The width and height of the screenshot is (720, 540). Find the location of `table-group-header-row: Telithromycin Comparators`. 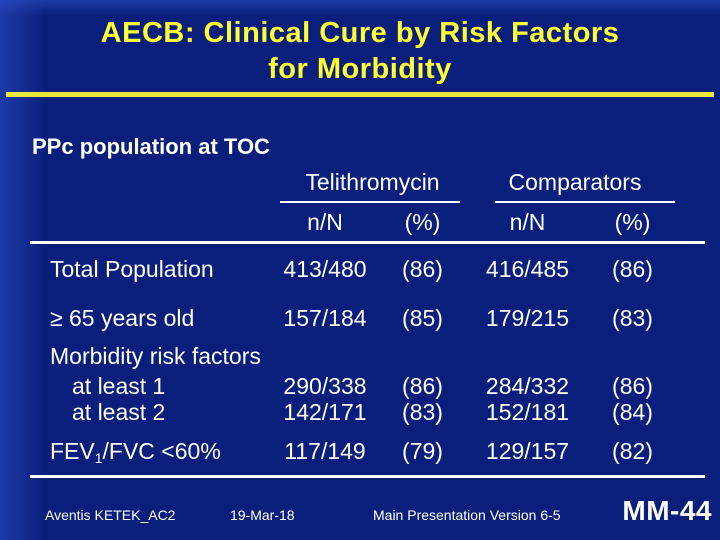

table-group-header-row: Telithromycin Comparators is located at coordinates (360, 182).